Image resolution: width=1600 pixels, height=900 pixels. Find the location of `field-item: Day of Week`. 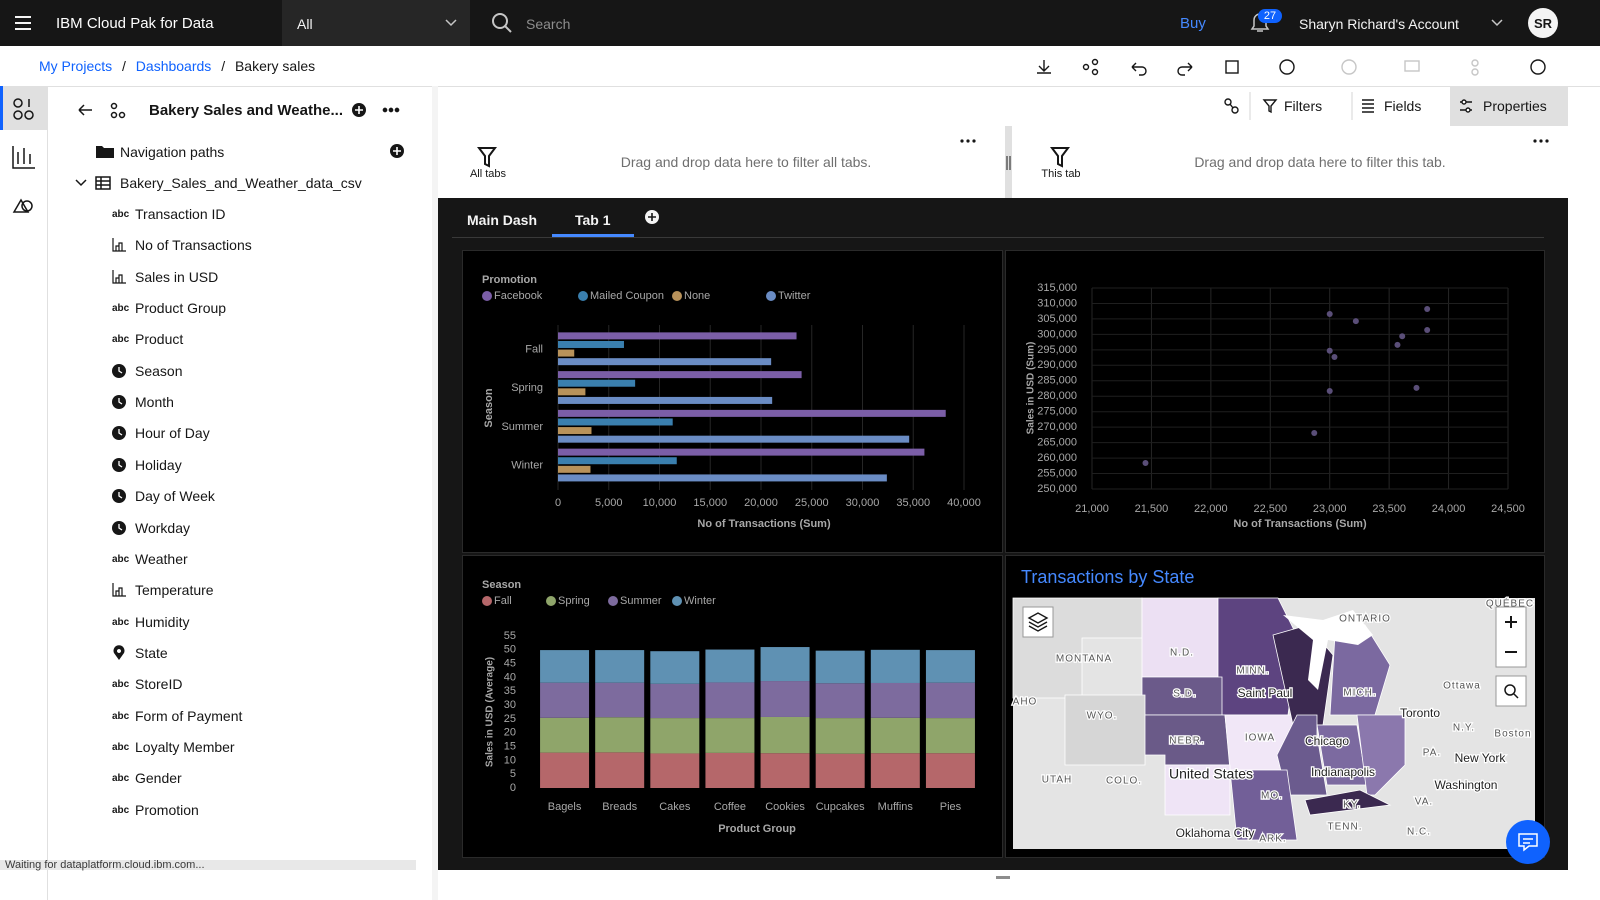

field-item: Day of Week is located at coordinates (175, 496).